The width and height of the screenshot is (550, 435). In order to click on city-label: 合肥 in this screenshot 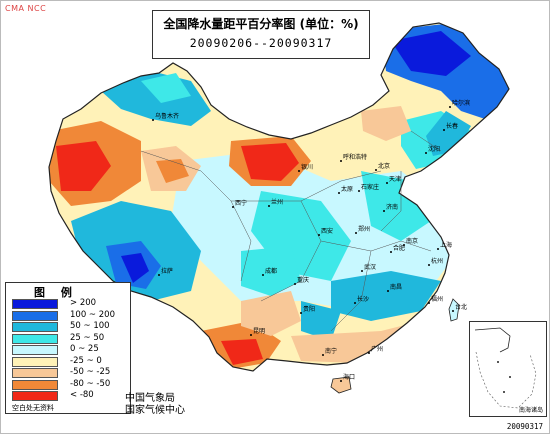, I will do `click(399, 248)`.